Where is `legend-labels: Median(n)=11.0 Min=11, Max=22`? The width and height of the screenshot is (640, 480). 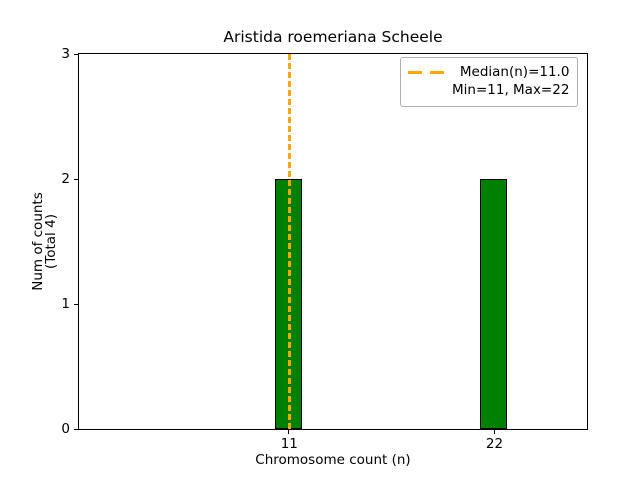
legend-labels: Median(n)=11.0 Min=11, Max=22 is located at coordinates (510, 82).